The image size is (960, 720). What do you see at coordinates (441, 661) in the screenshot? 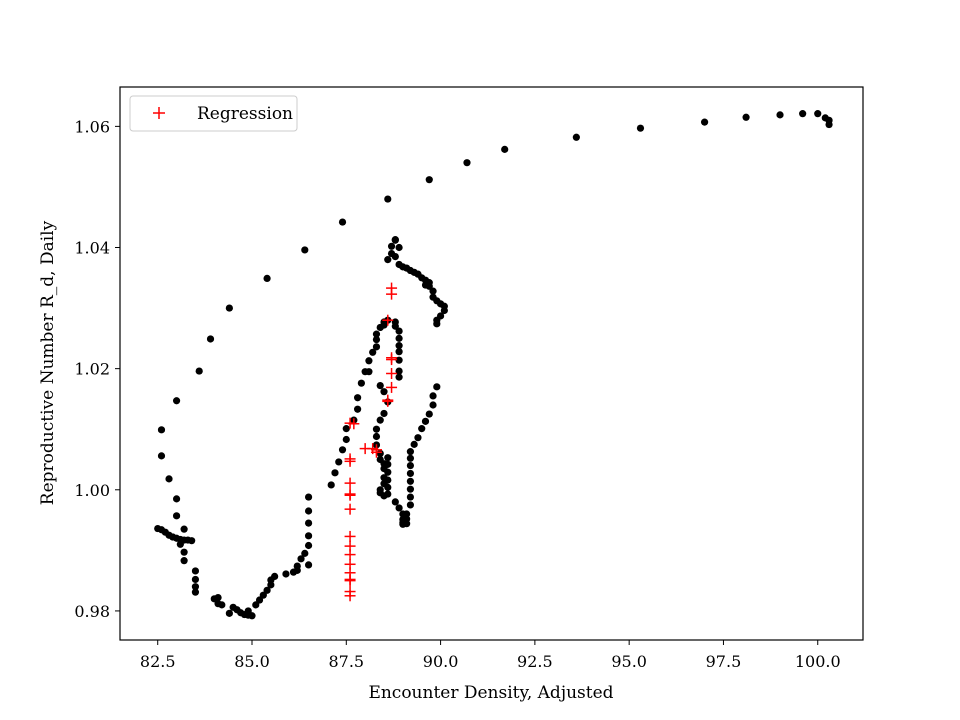
I see `x-tick-label: 90.0` at bounding box center [441, 661].